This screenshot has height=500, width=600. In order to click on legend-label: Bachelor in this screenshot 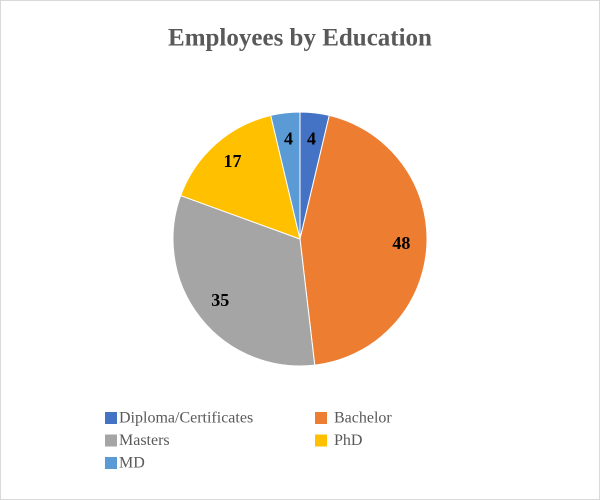, I will do `click(363, 418)`.